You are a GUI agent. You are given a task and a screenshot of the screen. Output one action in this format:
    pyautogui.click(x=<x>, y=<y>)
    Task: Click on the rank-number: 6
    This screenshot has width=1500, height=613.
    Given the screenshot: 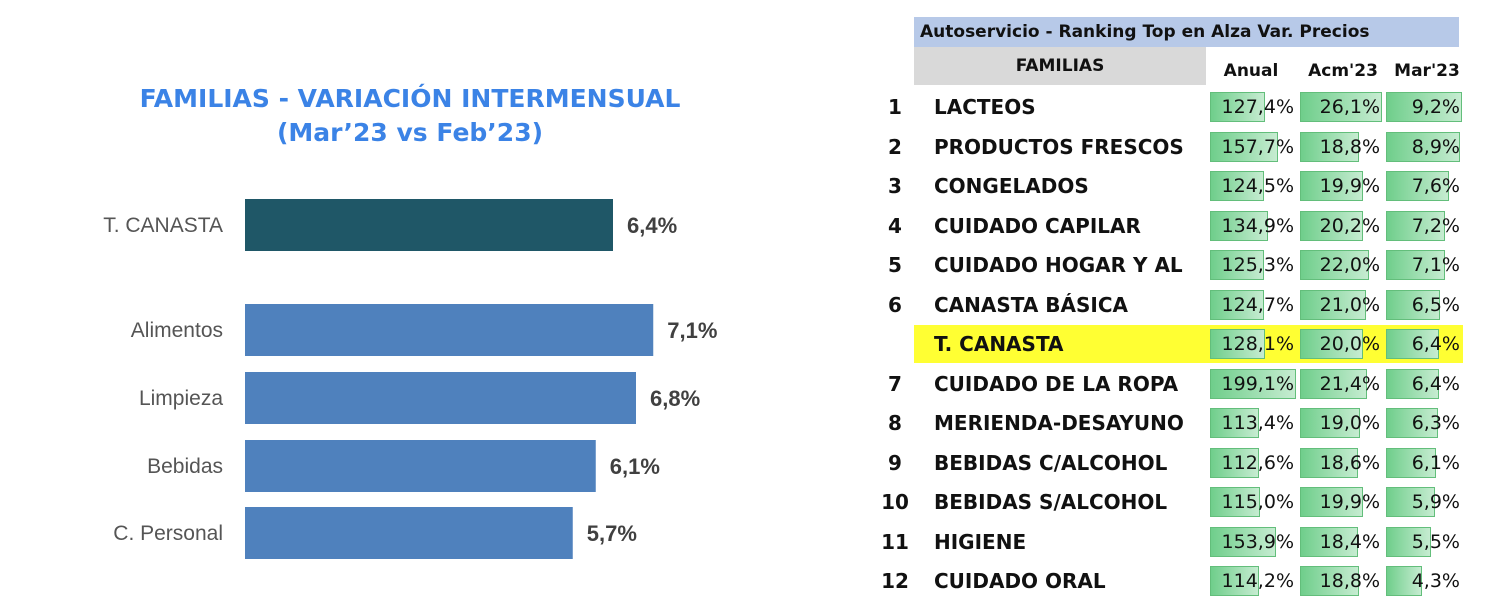 What is the action you would take?
    pyautogui.click(x=895, y=304)
    